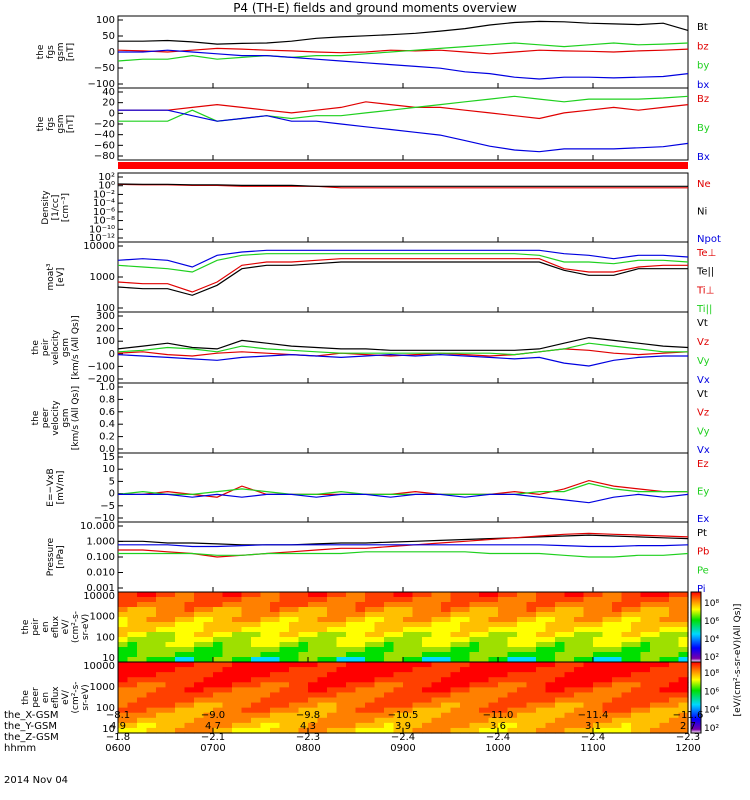 This screenshot has height=800, width=750. Describe the element at coordinates (703, 552) in the screenshot. I see `legend-entry: Pb` at that location.